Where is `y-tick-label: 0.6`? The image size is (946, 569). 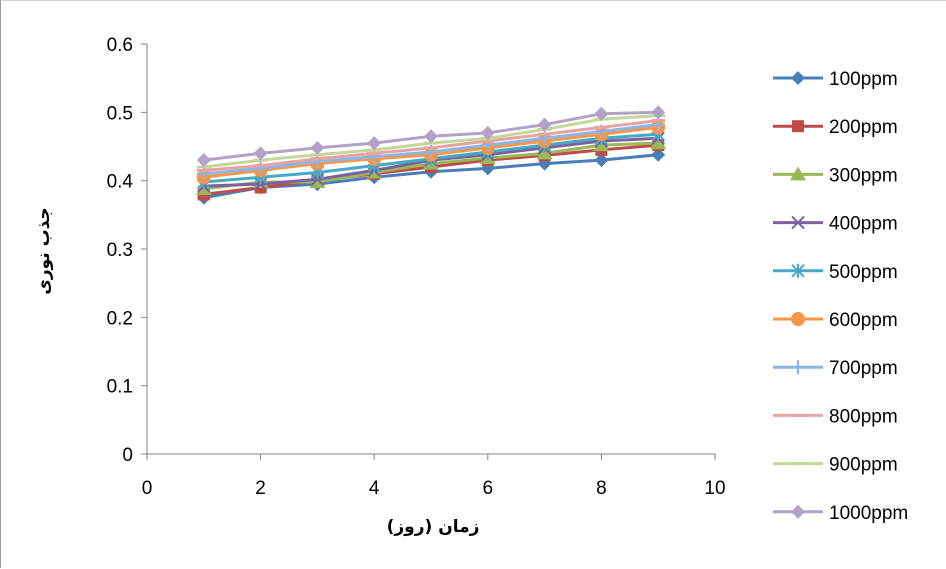
y-tick-label: 0.6 is located at coordinates (120, 45).